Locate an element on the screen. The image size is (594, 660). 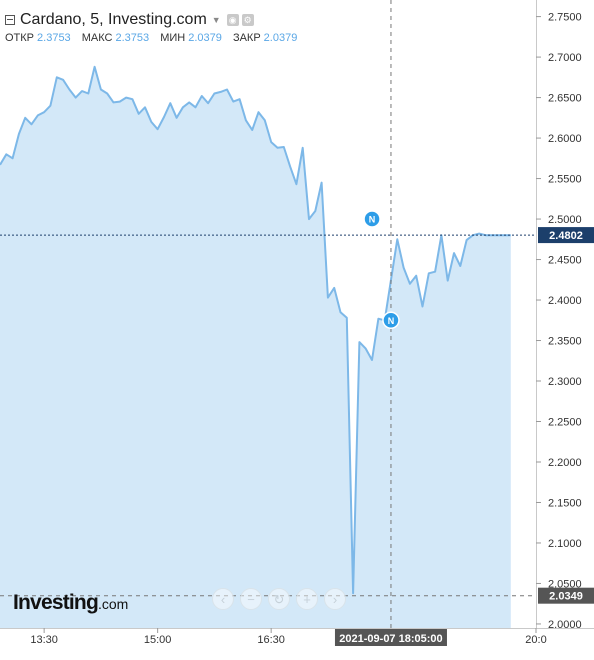
chart-navigation: ‹ − ↻ + › is located at coordinates (279, 599).